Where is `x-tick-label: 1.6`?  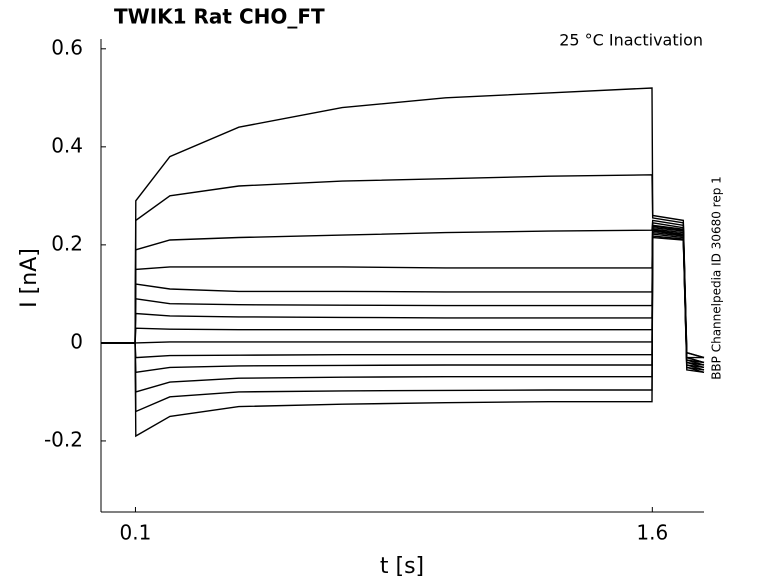
x-tick-label: 1.6 is located at coordinates (652, 533).